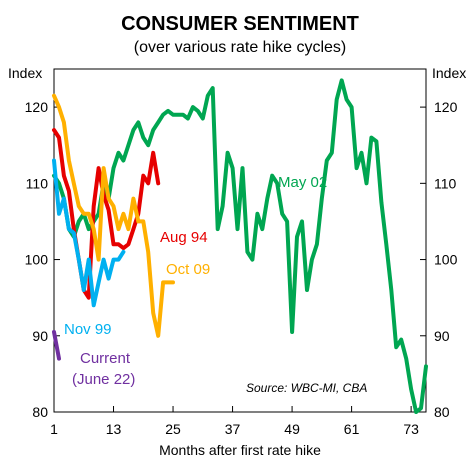 Image resolution: width=475 pixels, height=468 pixels. What do you see at coordinates (449, 73) in the screenshot?
I see `right-axis-unit: Index` at bounding box center [449, 73].